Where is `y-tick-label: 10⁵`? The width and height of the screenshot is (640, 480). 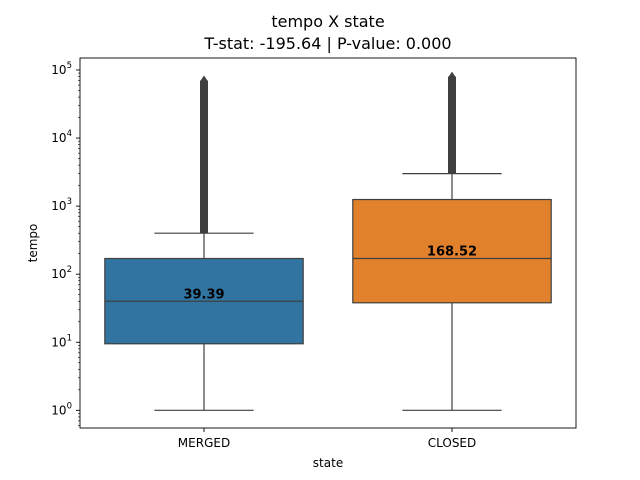
y-tick-label: 10⁵ is located at coordinates (61, 69).